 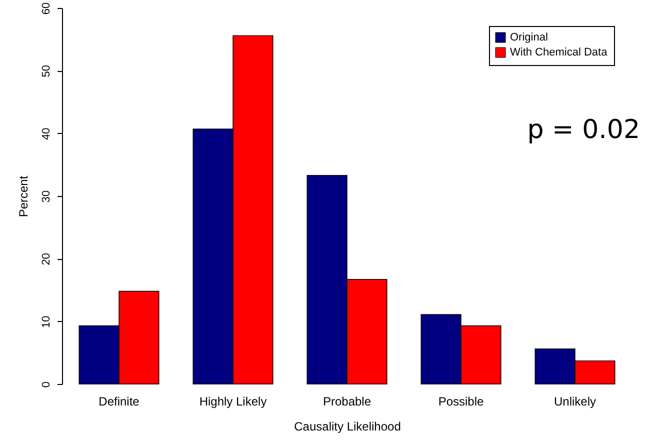 What do you see at coordinates (583, 130) in the screenshot?
I see `annotation: p = 0.02` at bounding box center [583, 130].